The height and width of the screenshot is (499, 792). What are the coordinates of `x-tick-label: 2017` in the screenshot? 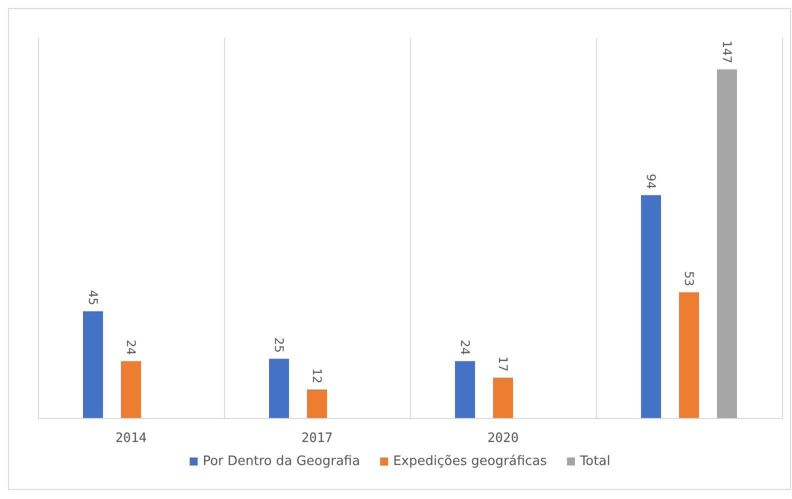 It's located at (317, 438).